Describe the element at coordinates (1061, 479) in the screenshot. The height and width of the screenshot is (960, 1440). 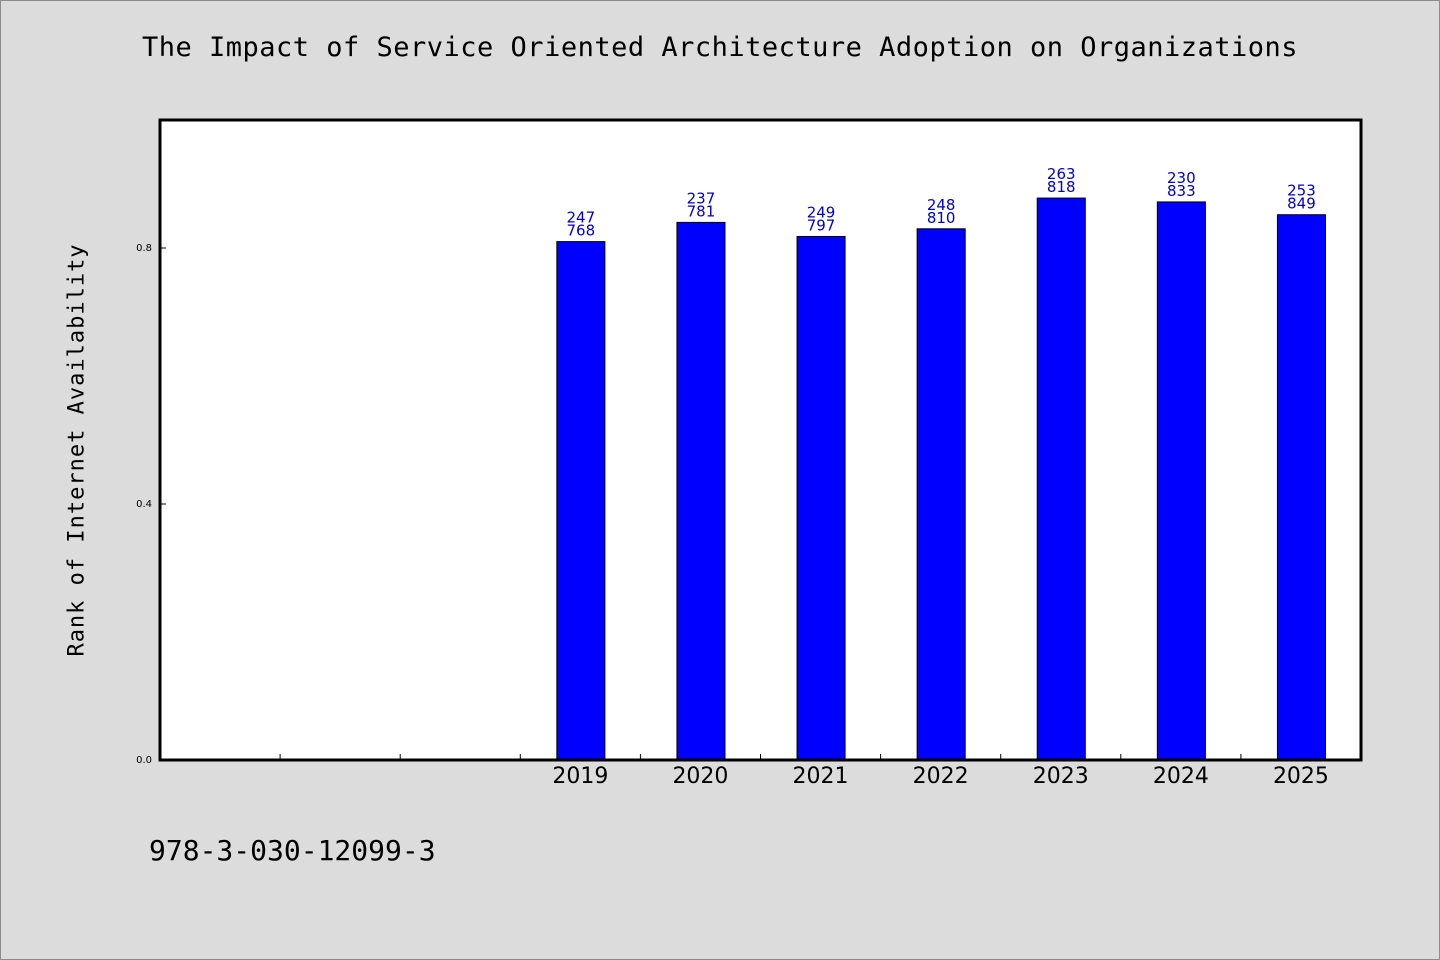
I see `bar-2023` at that location.